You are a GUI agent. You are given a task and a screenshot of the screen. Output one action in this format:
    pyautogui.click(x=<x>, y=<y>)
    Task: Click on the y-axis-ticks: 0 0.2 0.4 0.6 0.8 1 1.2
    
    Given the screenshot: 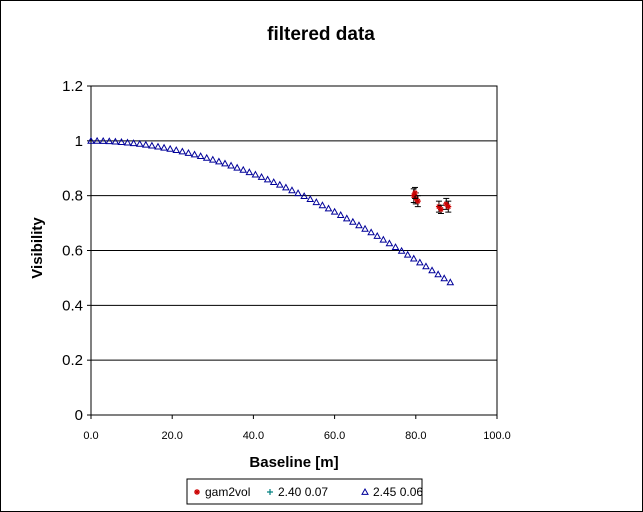 What is the action you would take?
    pyautogui.click(x=76, y=251)
    